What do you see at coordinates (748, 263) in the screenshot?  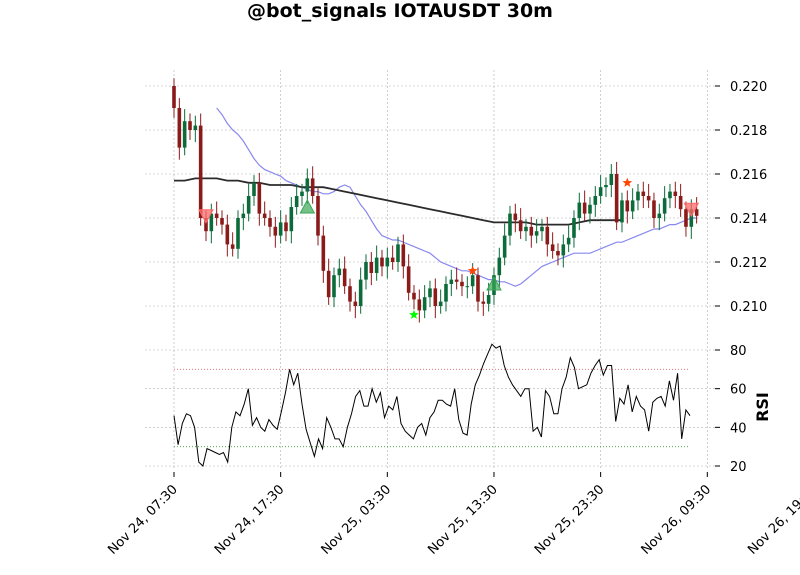 I see `price-tick-label: 0.212` at bounding box center [748, 263].